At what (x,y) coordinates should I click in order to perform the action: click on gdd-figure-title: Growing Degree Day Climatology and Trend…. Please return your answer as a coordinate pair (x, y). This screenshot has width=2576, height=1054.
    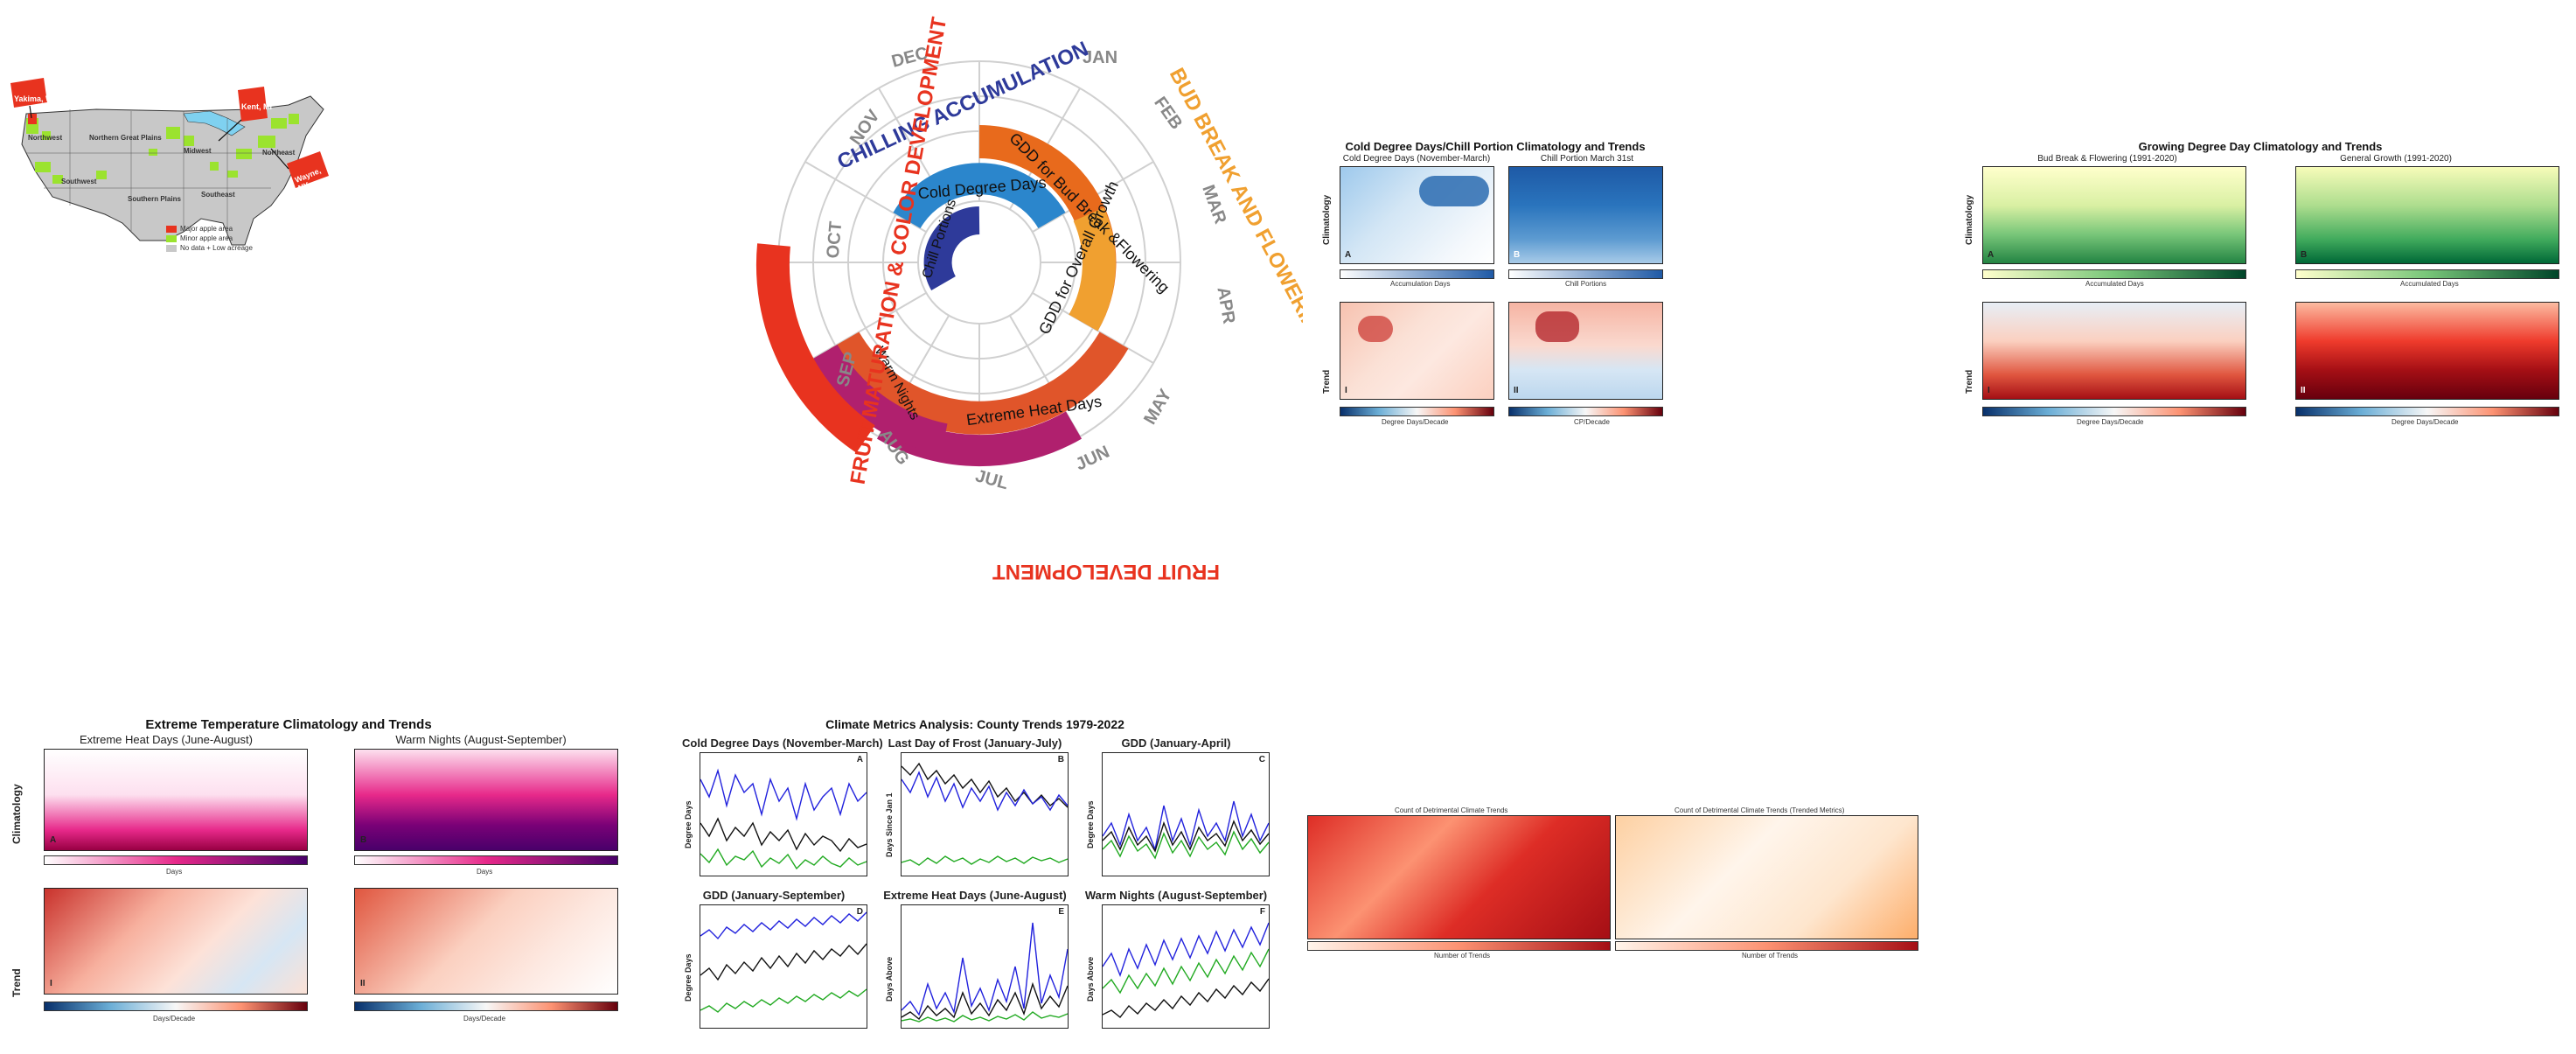
    Looking at the image, I should click on (2260, 146).